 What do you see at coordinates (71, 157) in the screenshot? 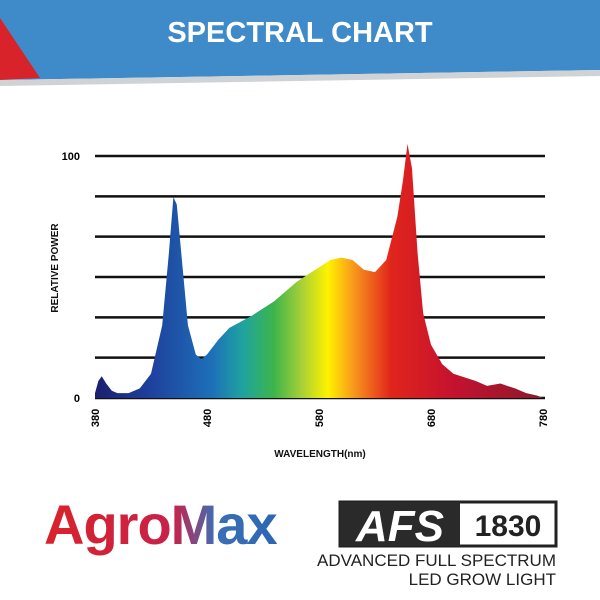
I see `y-tick-label: 100` at bounding box center [71, 157].